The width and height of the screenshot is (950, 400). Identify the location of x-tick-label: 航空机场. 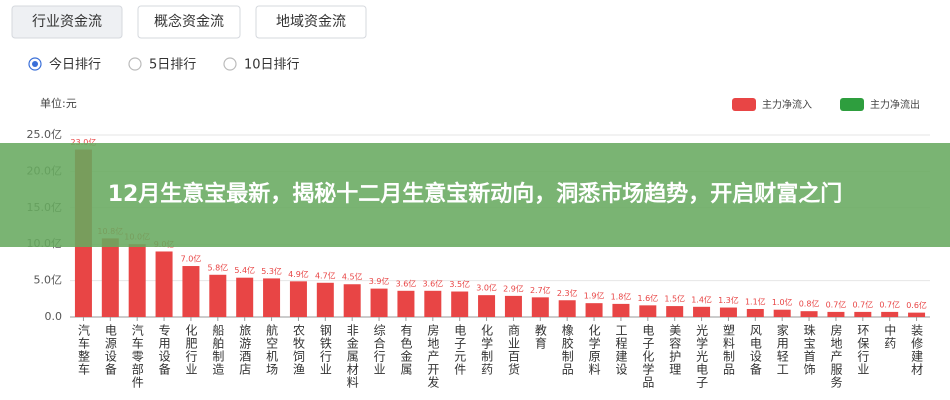
(272, 349).